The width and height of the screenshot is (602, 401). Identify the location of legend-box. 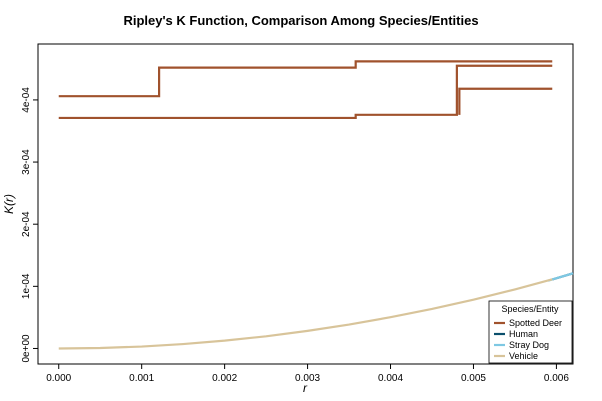
(530, 332).